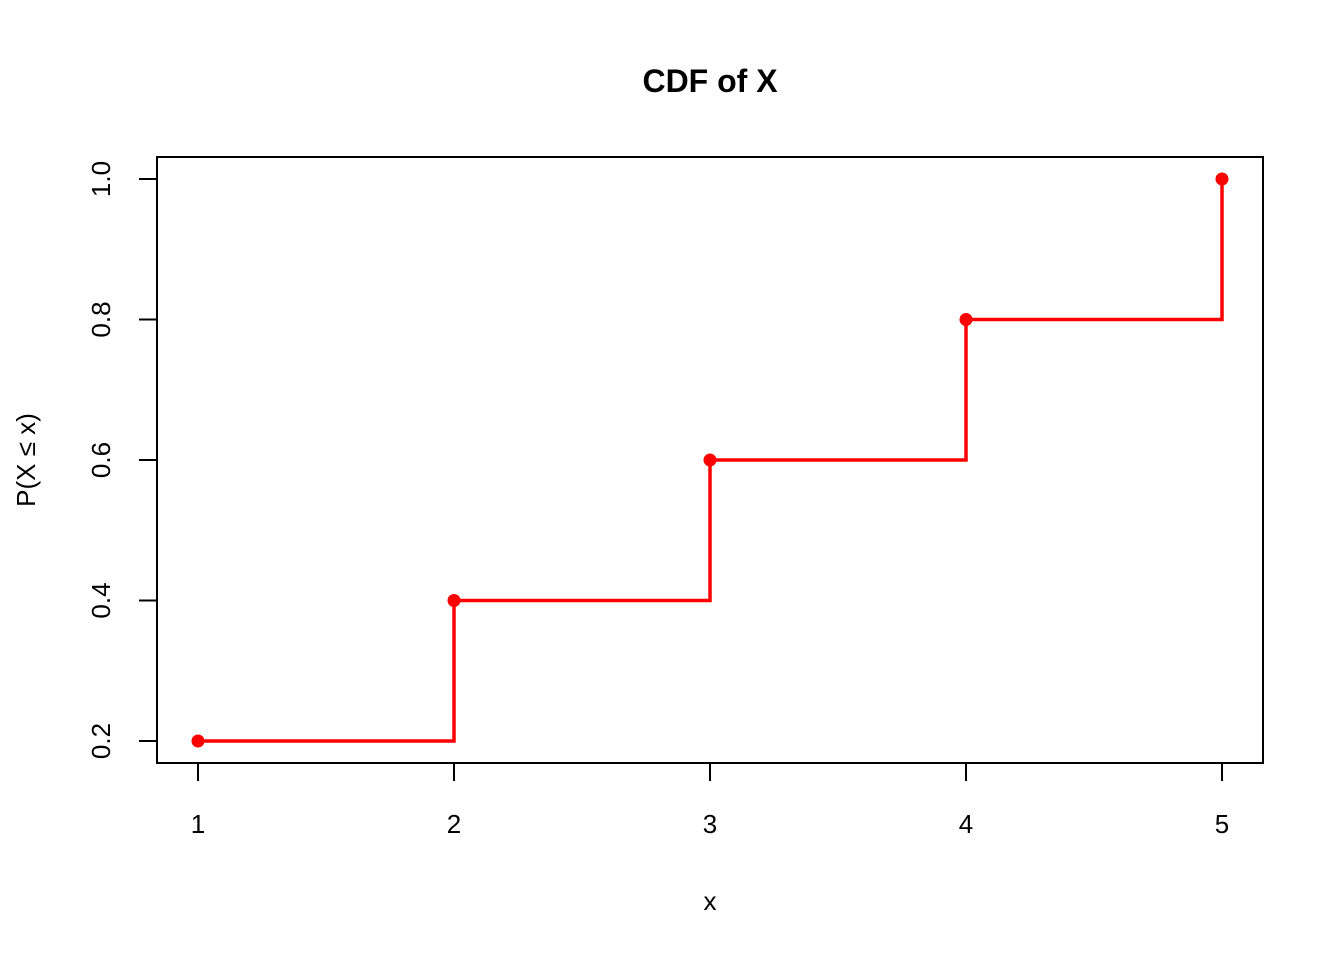  What do you see at coordinates (454, 824) in the screenshot?
I see `x-tick-label: 2` at bounding box center [454, 824].